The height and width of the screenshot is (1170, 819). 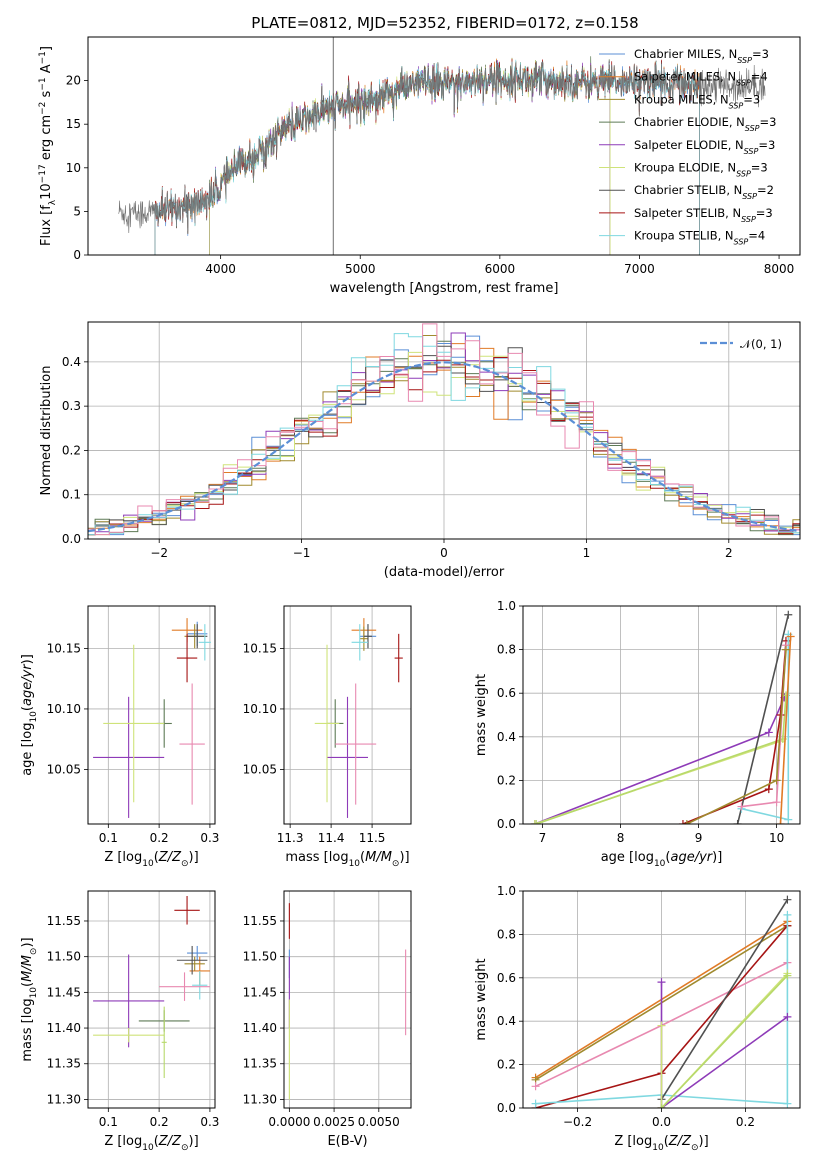 What do you see at coordinates (701, 56) in the screenshot?
I see `legend-label: Chabrier MILES, NSSP=3` at bounding box center [701, 56].